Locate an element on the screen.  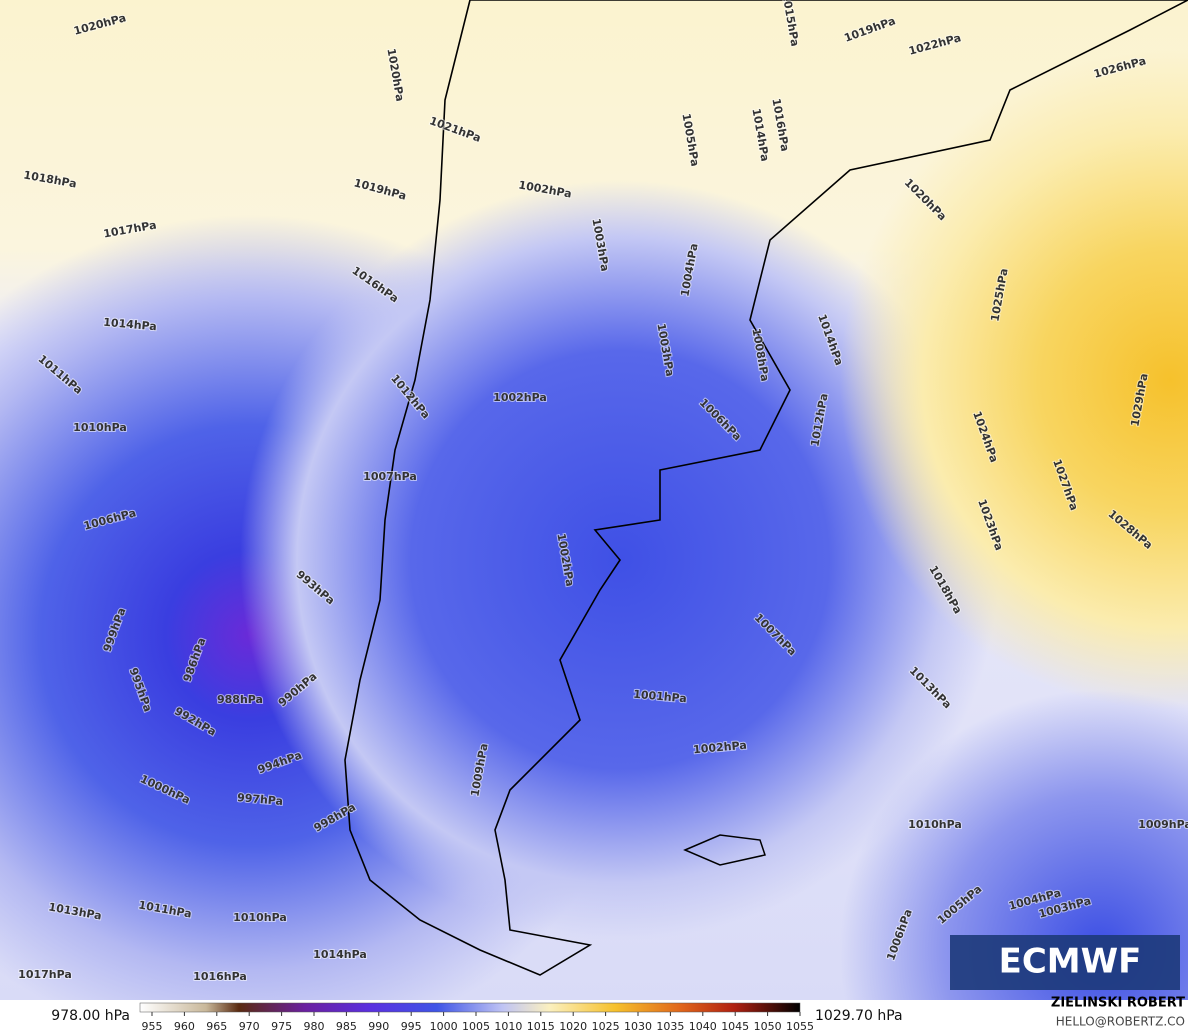
contour-label: 1007hPa is located at coordinates (390, 476).